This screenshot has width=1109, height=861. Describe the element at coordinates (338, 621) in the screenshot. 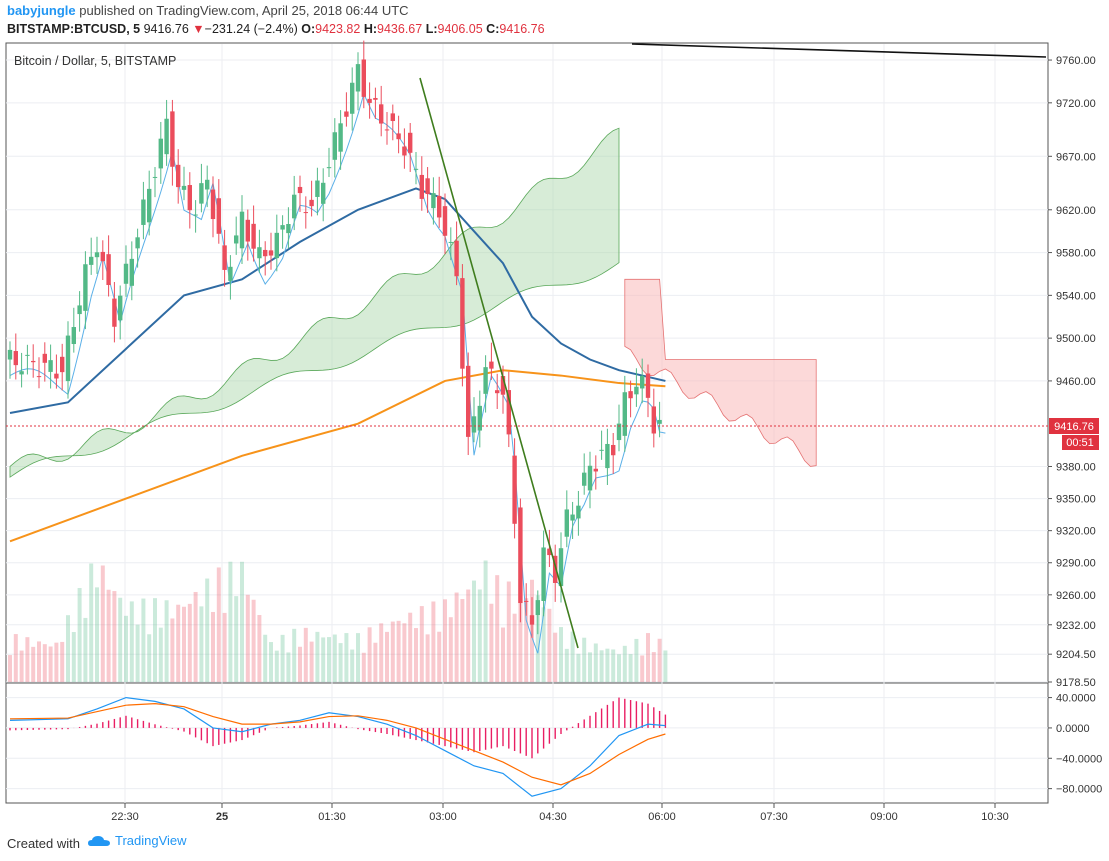

I see `volume-bars` at that location.